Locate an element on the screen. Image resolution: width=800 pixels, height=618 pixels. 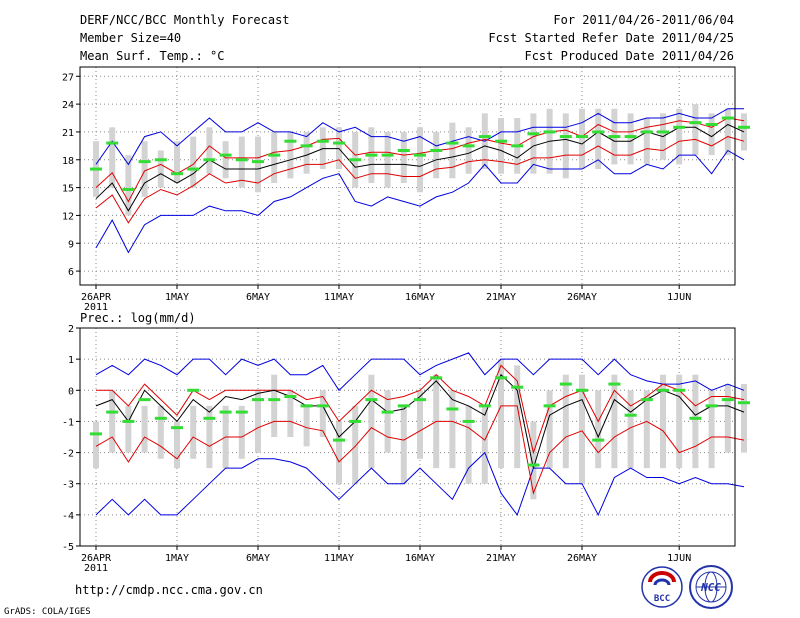
y-tick-label: 1 is located at coordinates (71, 360).